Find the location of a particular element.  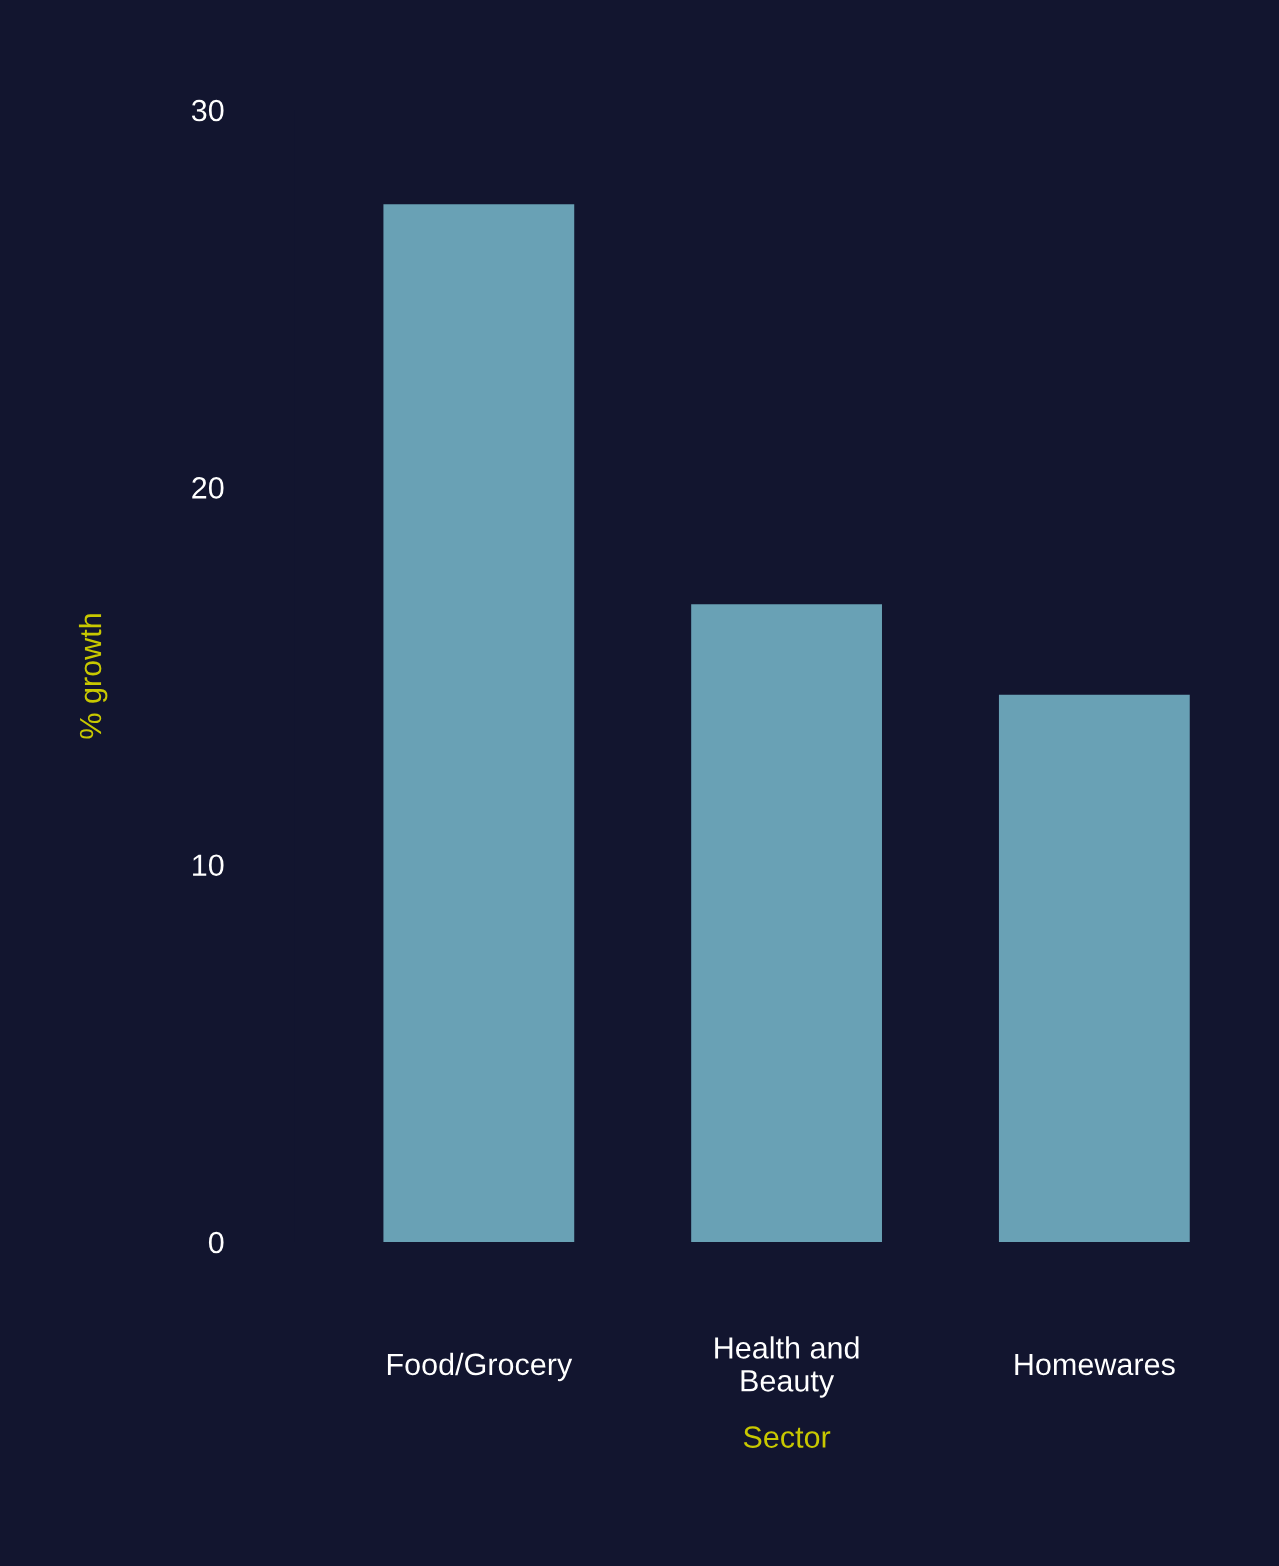

y-axis-title: % growth is located at coordinates (93, 676).